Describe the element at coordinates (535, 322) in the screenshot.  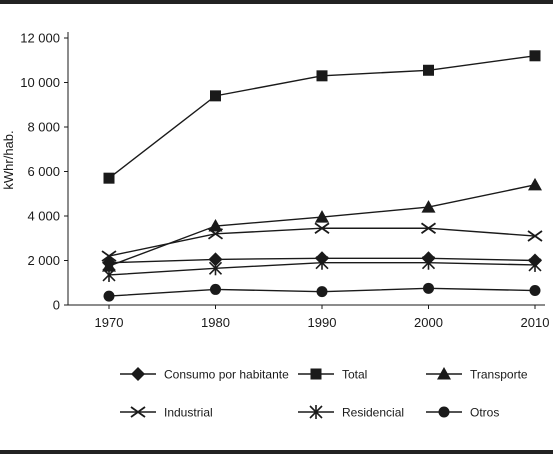
I see `x-tick-label: 2010` at that location.